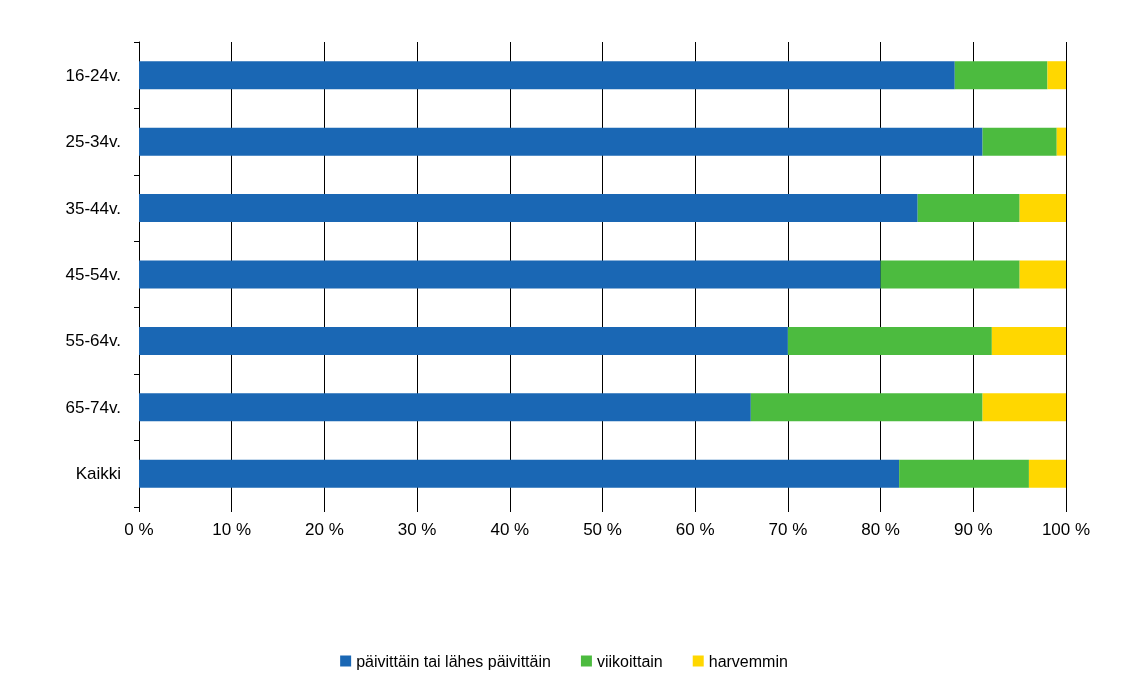 This screenshot has height=686, width=1128. What do you see at coordinates (788, 529) in the screenshot?
I see `x-tick-label: 70 %` at bounding box center [788, 529].